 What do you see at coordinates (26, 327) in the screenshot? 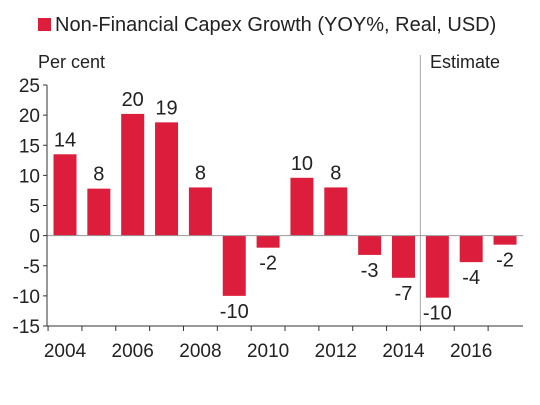
I see `y-tick-label: -15` at bounding box center [26, 327].